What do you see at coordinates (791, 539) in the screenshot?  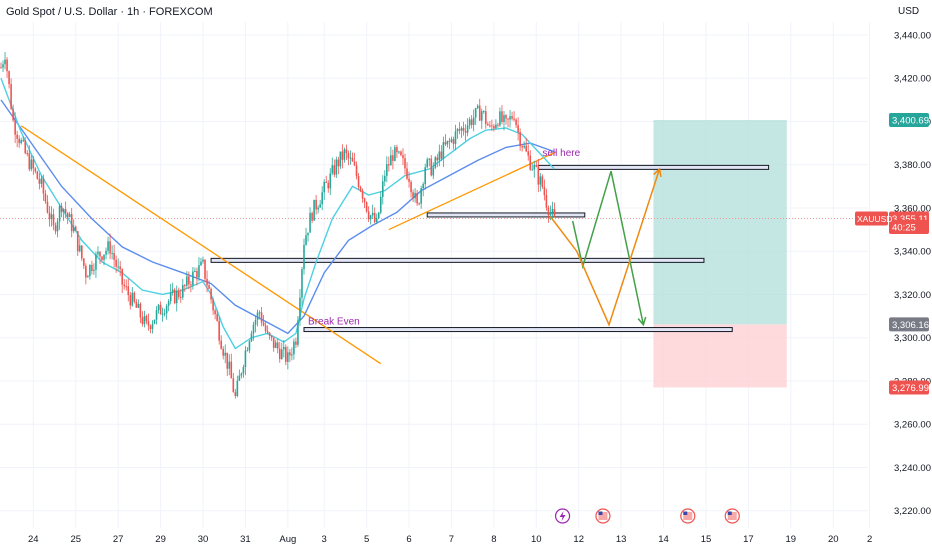 I see `time-tick-label: 19` at bounding box center [791, 539].